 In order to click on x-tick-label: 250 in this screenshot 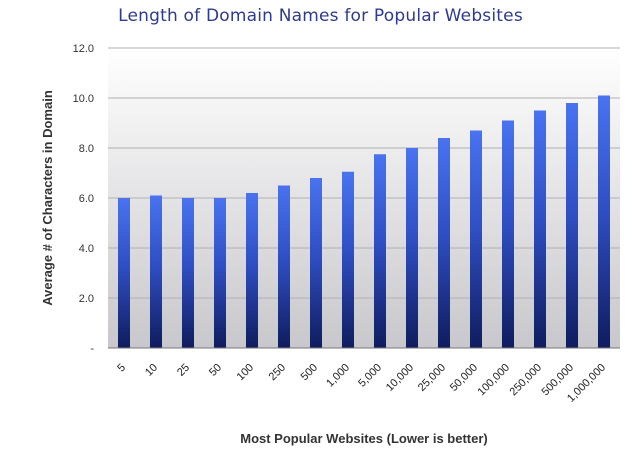, I will do `click(277, 372)`.